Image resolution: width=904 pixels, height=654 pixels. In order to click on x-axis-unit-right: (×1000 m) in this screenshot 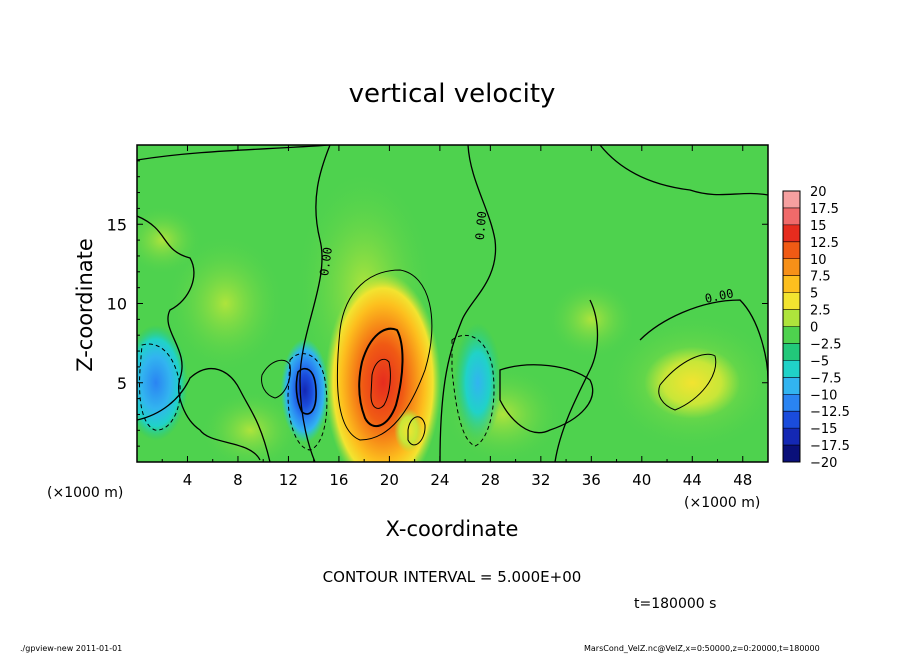, I will do `click(722, 503)`.